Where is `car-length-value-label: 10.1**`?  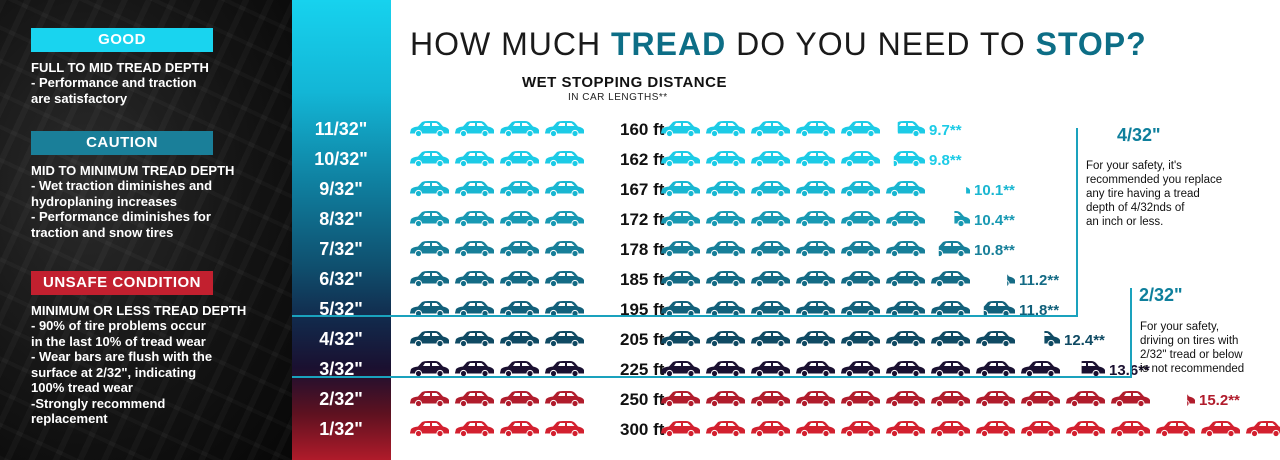 car-length-value-label: 10.1** is located at coordinates (994, 190).